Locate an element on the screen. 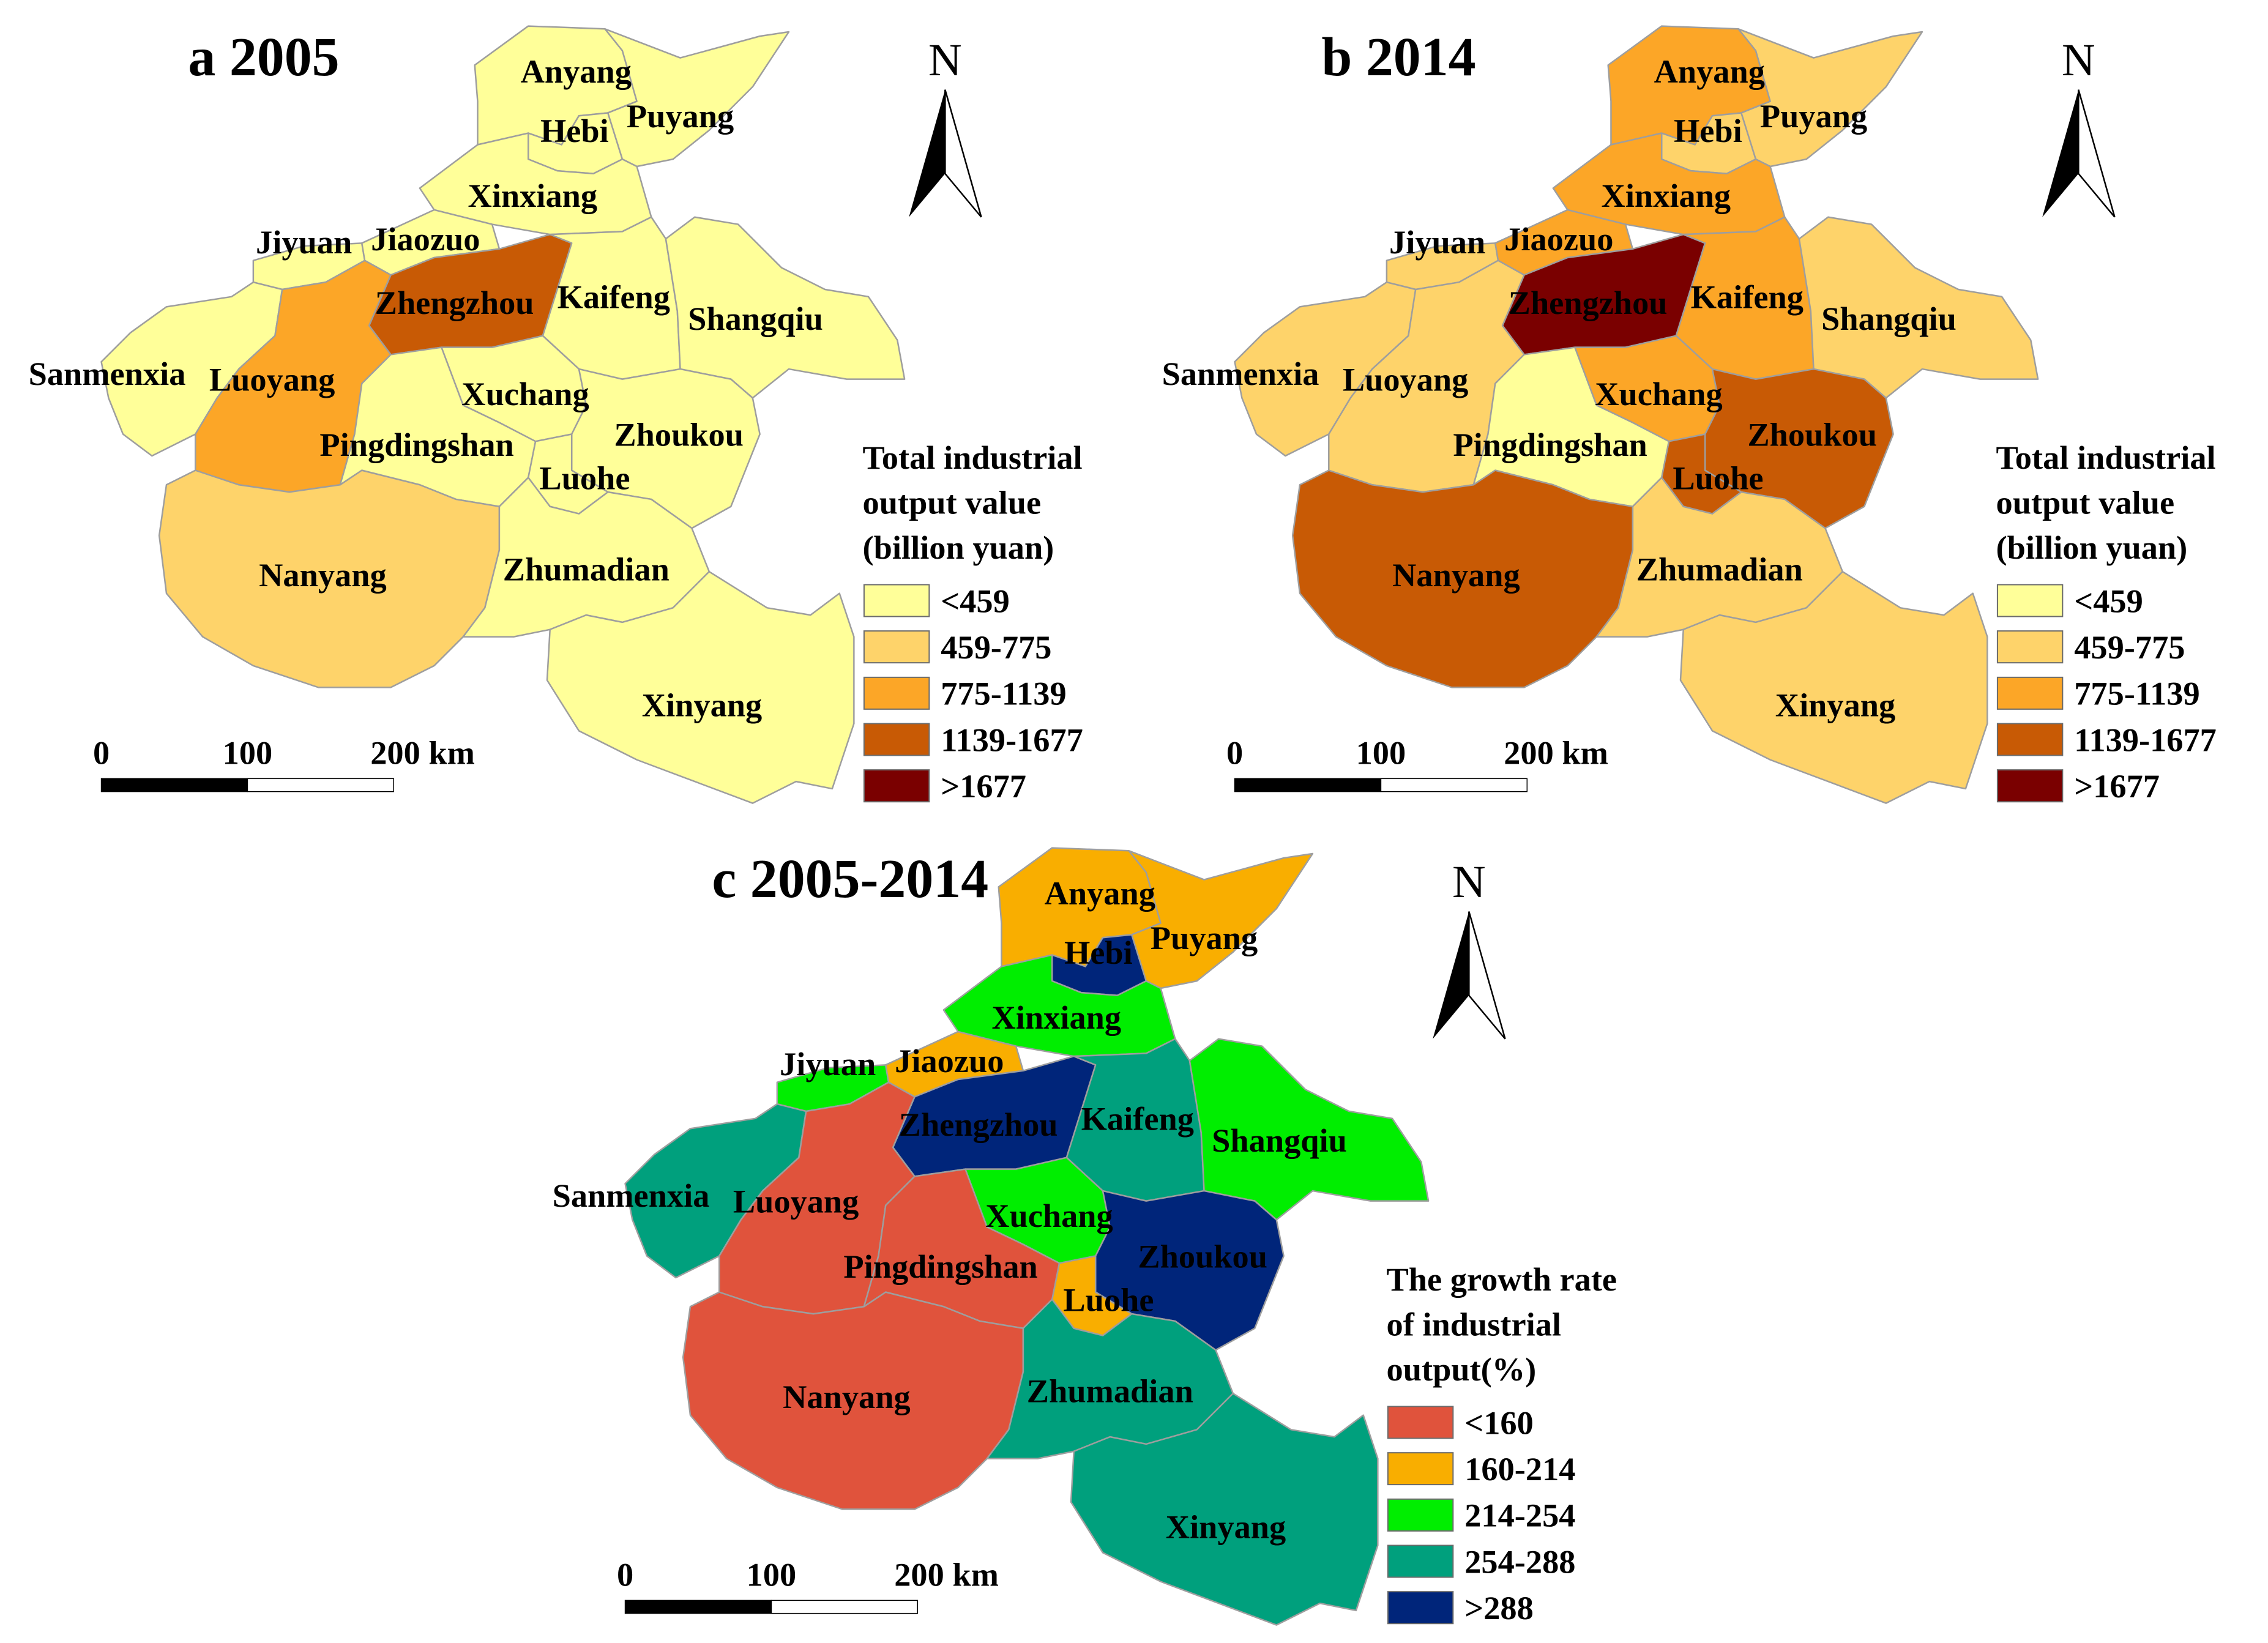  legend-label-2: 214-254 is located at coordinates (1519, 1515).